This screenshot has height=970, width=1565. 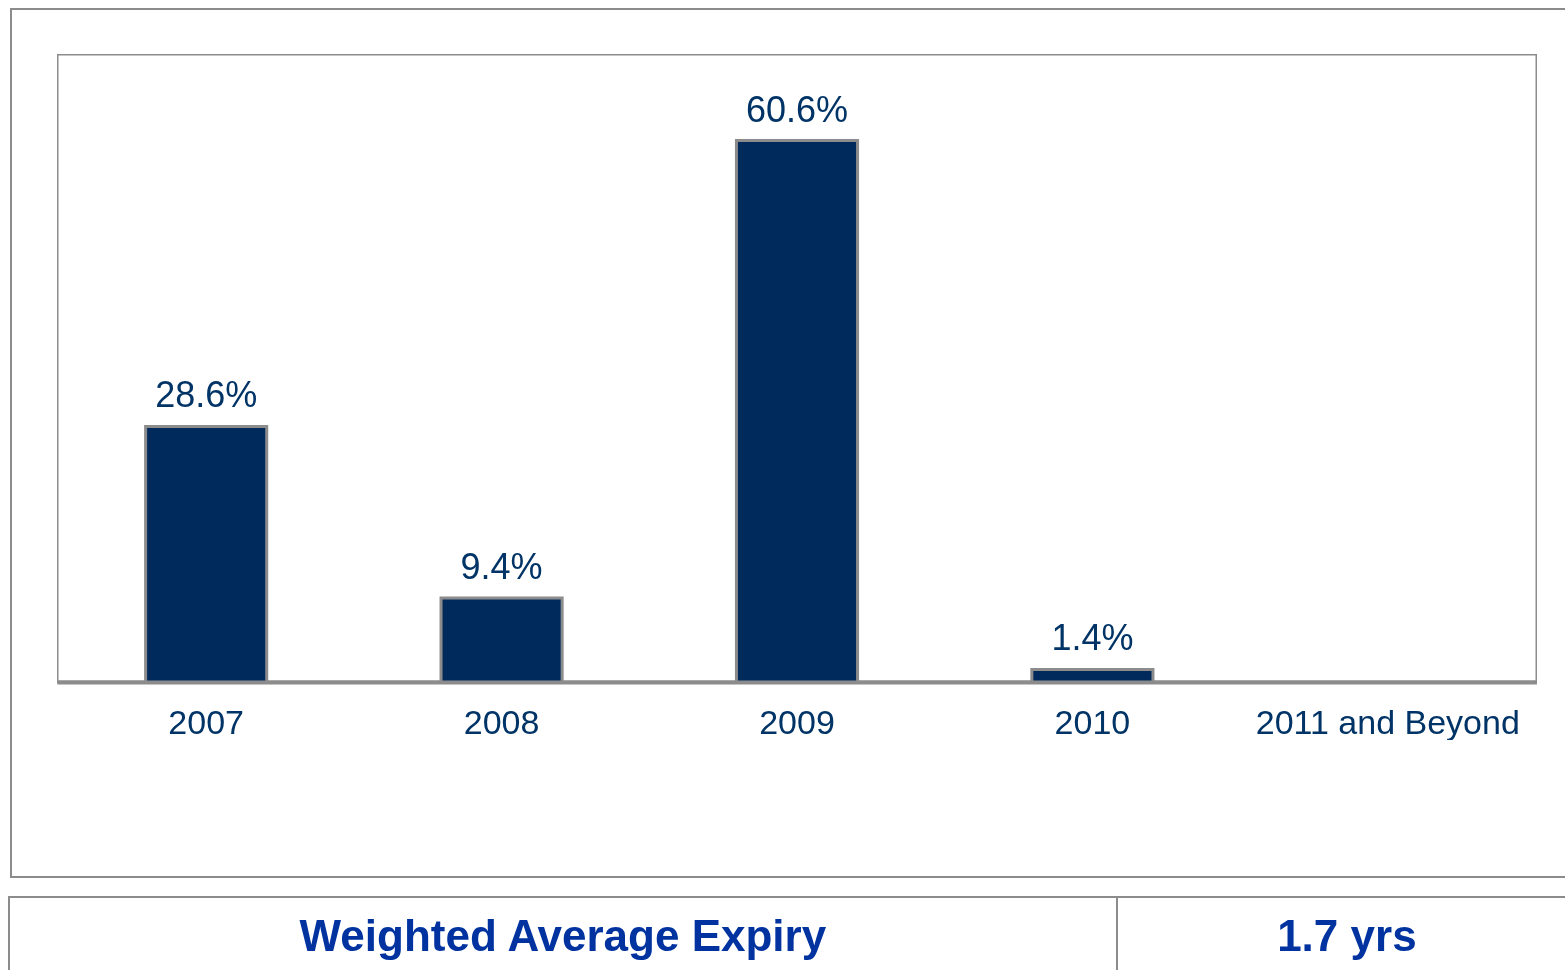 I want to click on x-tick-label: 2008, so click(x=501, y=721).